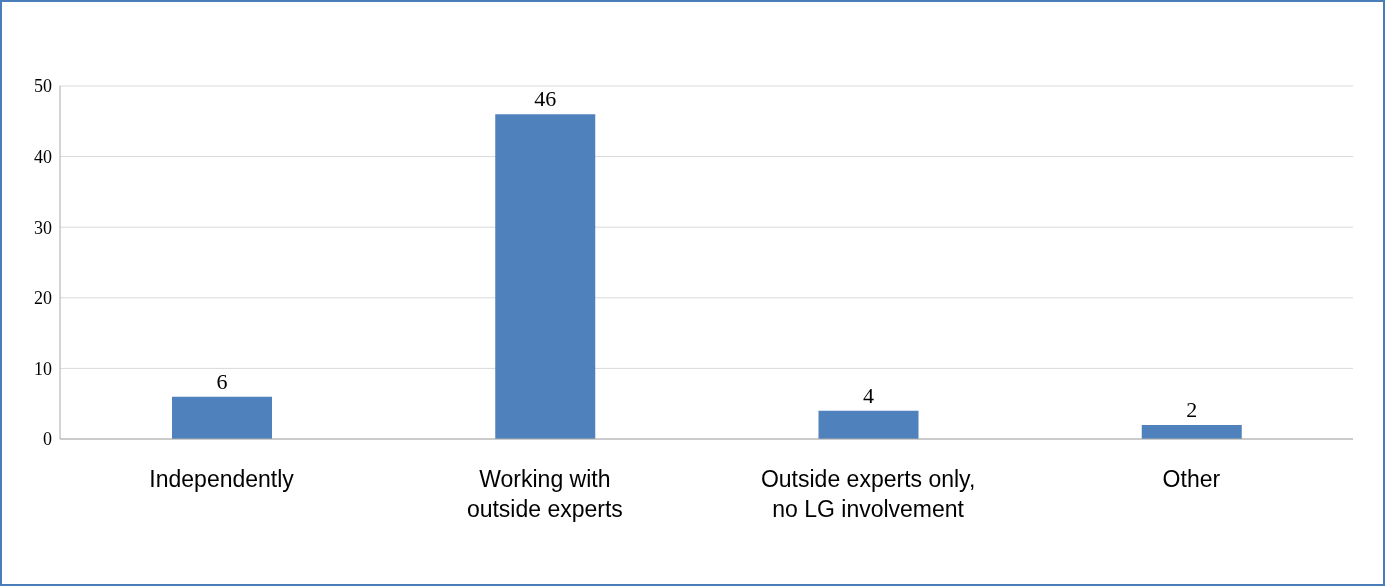 The width and height of the screenshot is (1387, 588). What do you see at coordinates (868, 395) in the screenshot?
I see `data-label: 4` at bounding box center [868, 395].